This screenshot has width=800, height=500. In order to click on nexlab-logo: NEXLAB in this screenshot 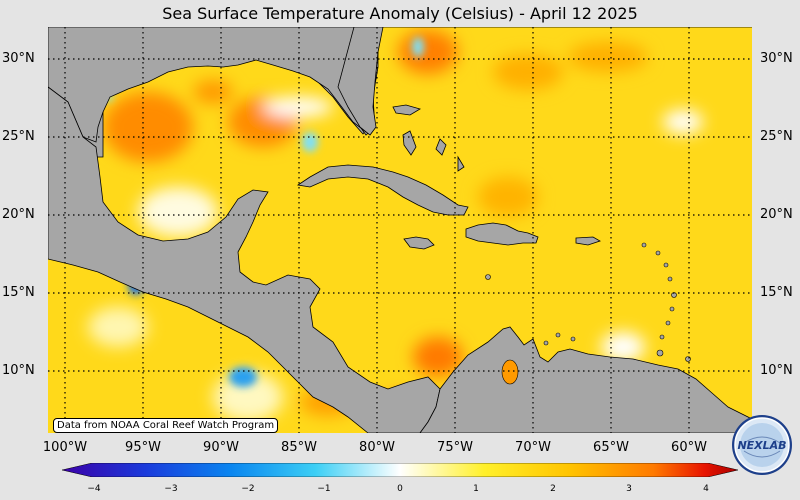, I will do `click(762, 445)`.